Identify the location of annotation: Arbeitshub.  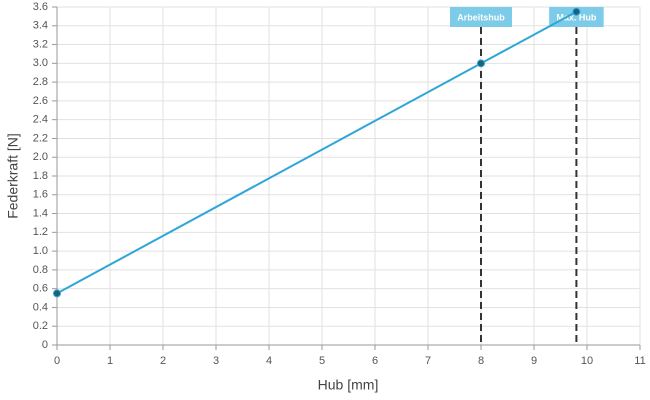
(481, 17).